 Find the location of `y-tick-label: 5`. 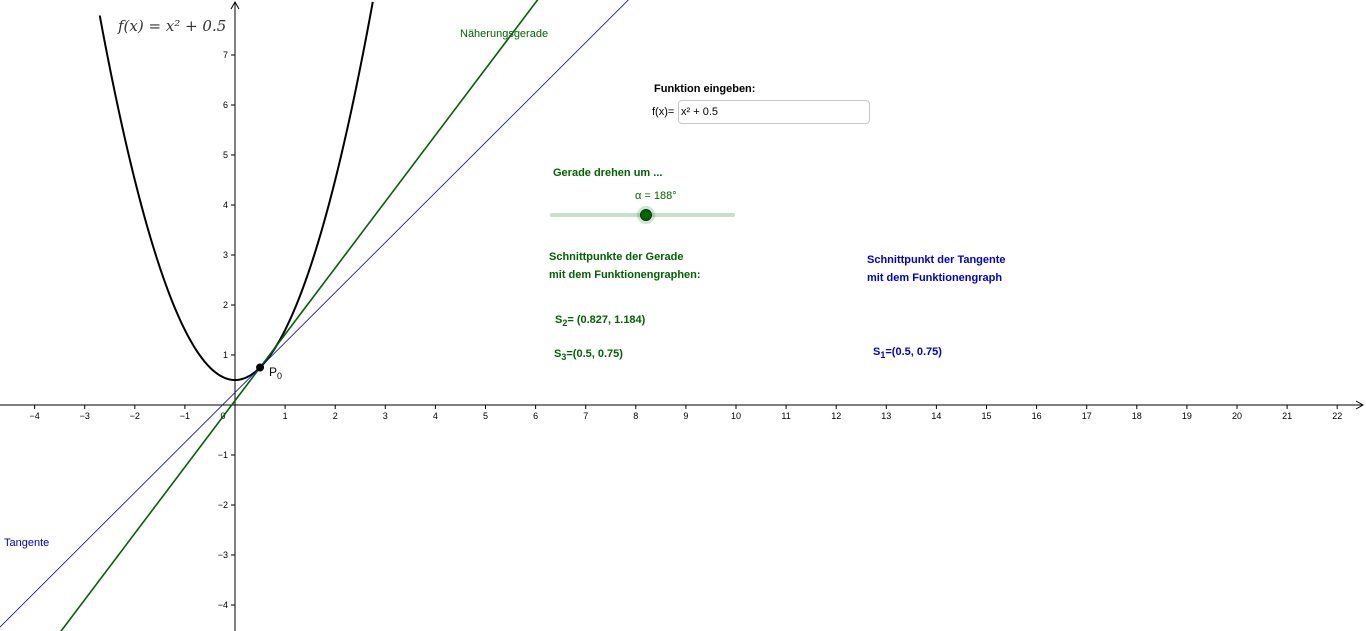

y-tick-label: 5 is located at coordinates (225, 155).